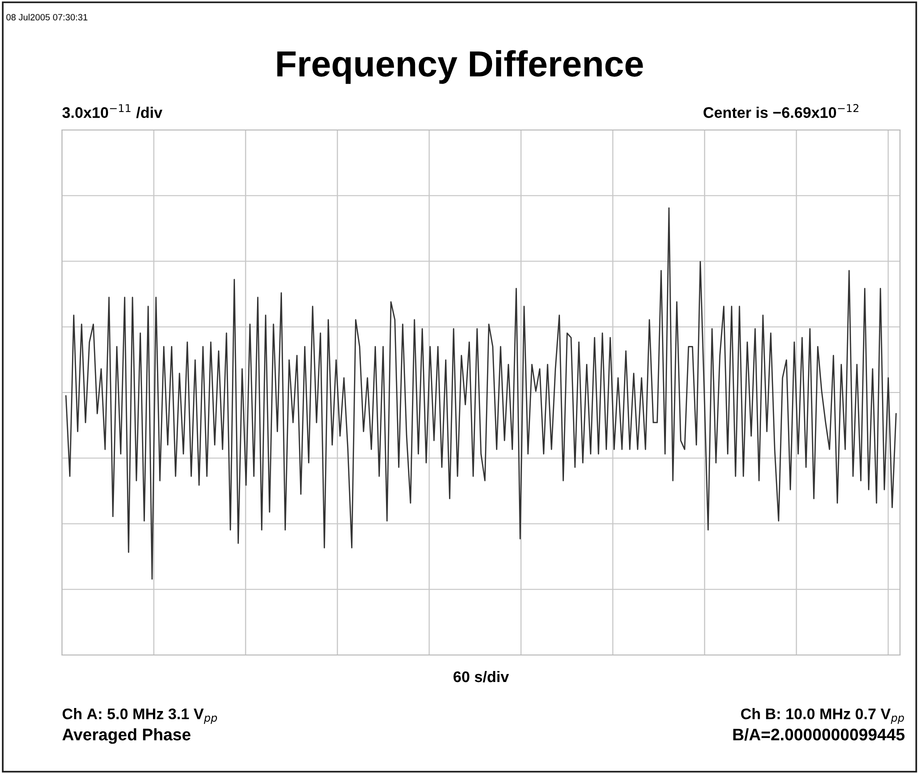  What do you see at coordinates (819, 734) in the screenshot?
I see `text: B/A=2.0000000099445` at bounding box center [819, 734].